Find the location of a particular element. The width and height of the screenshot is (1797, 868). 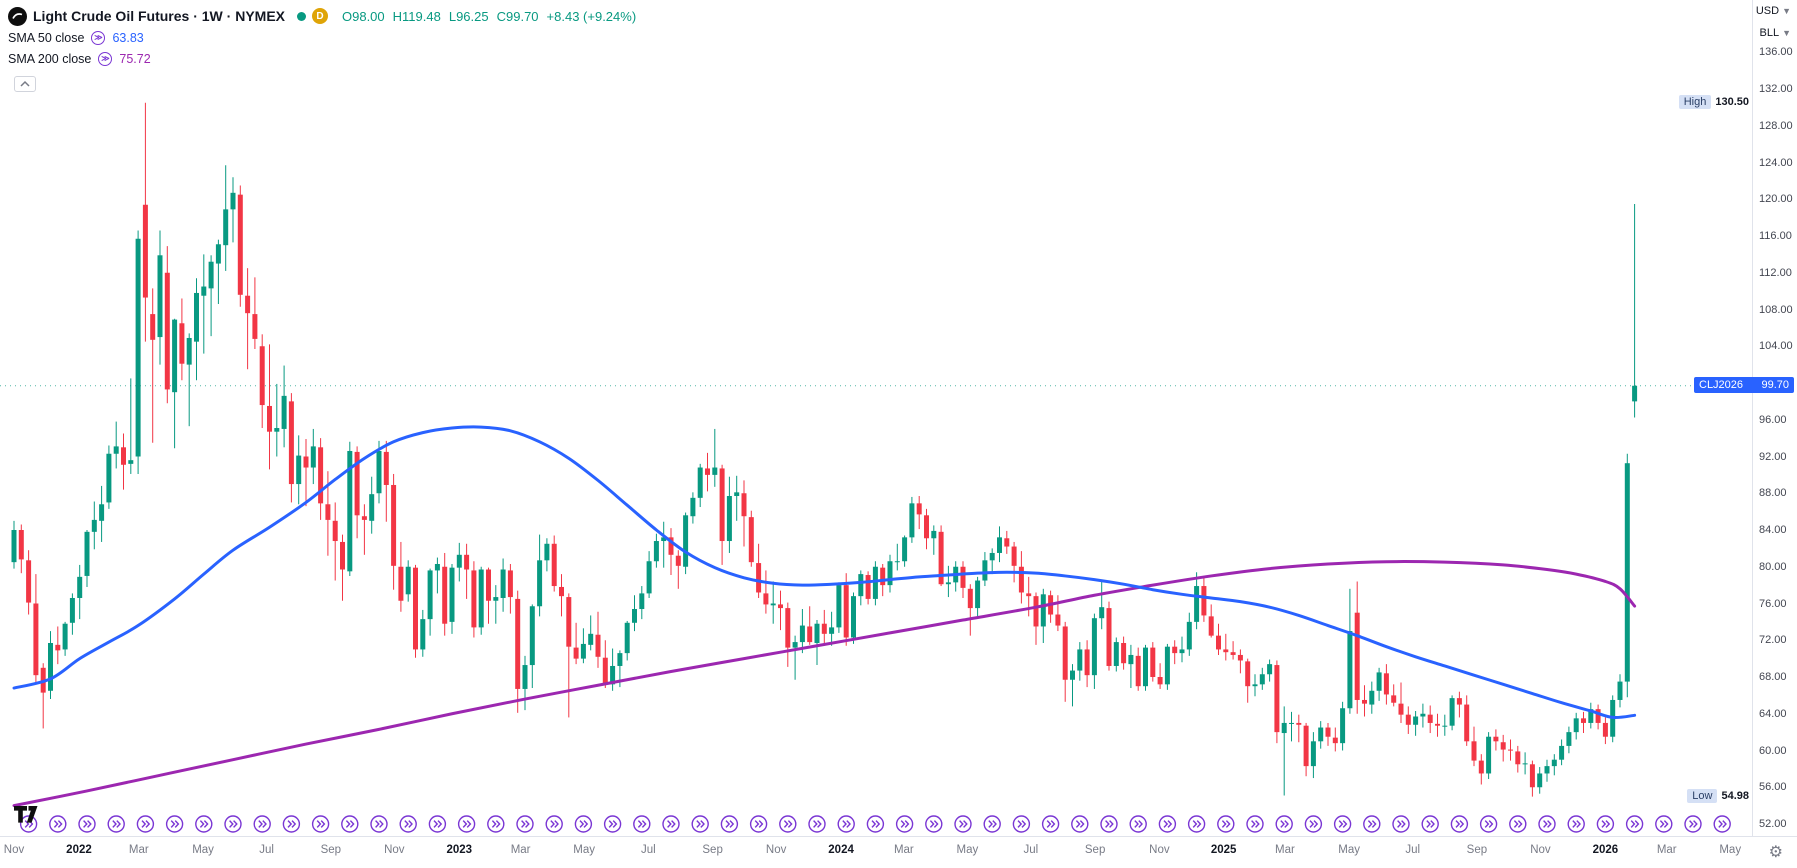

chevron-down-icon: ▼ is located at coordinates (1786, 33).